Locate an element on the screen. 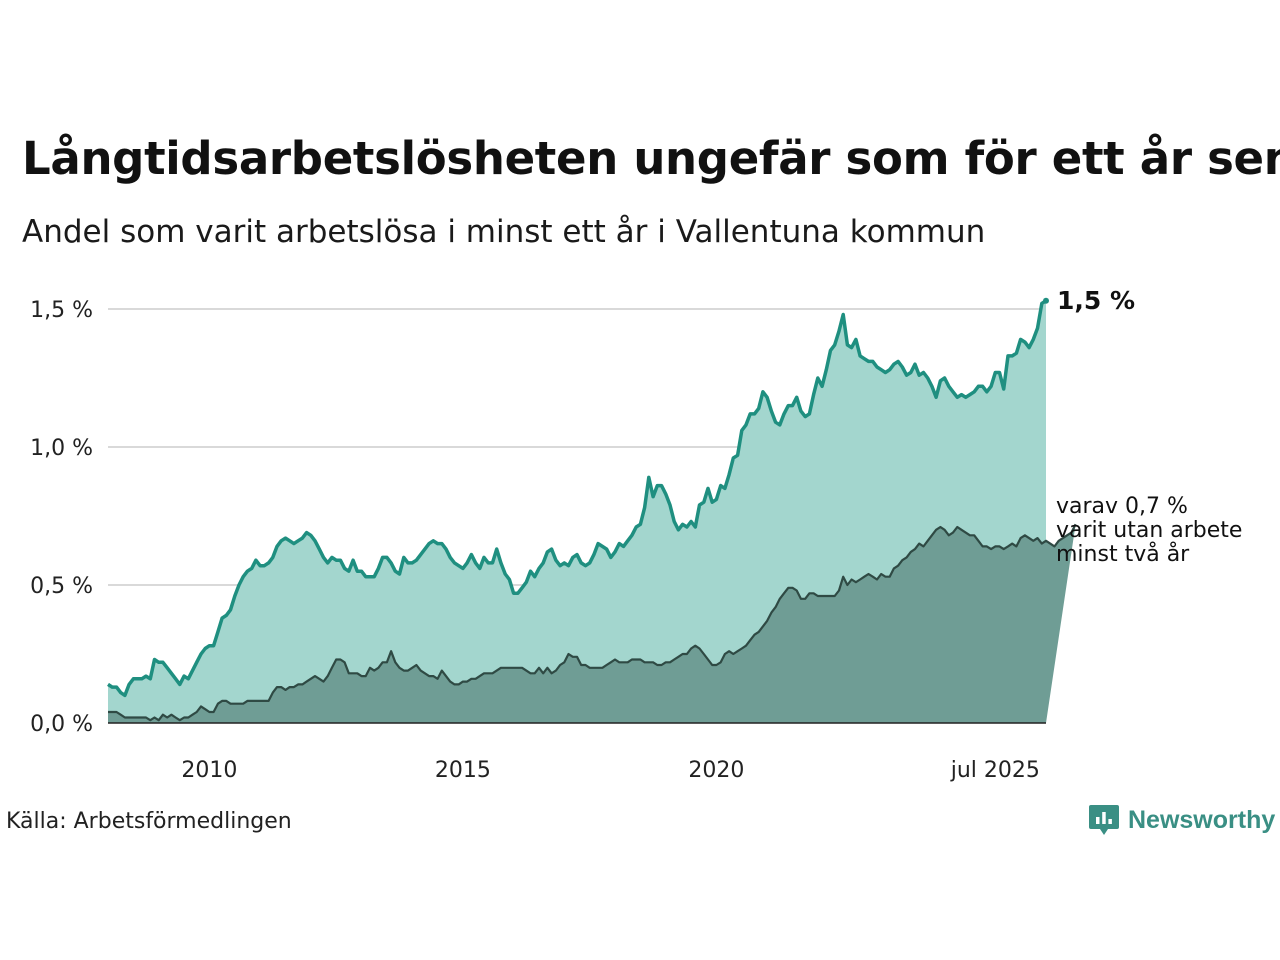 The height and width of the screenshot is (960, 1280). x-tick-label: jul 2025 is located at coordinates (995, 770).